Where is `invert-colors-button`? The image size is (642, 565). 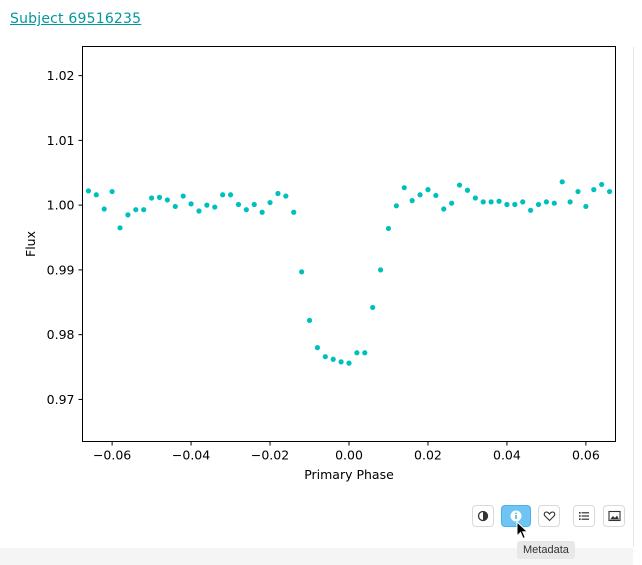
invert-colors-button is located at coordinates (483, 516).